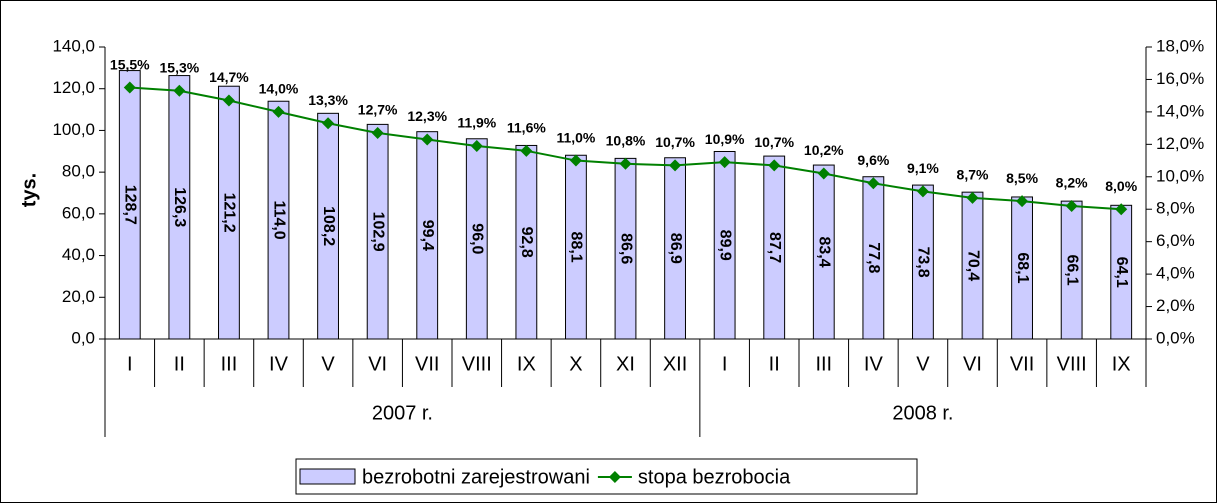  I want to click on bar-value-label: 92,8, so click(526, 242).